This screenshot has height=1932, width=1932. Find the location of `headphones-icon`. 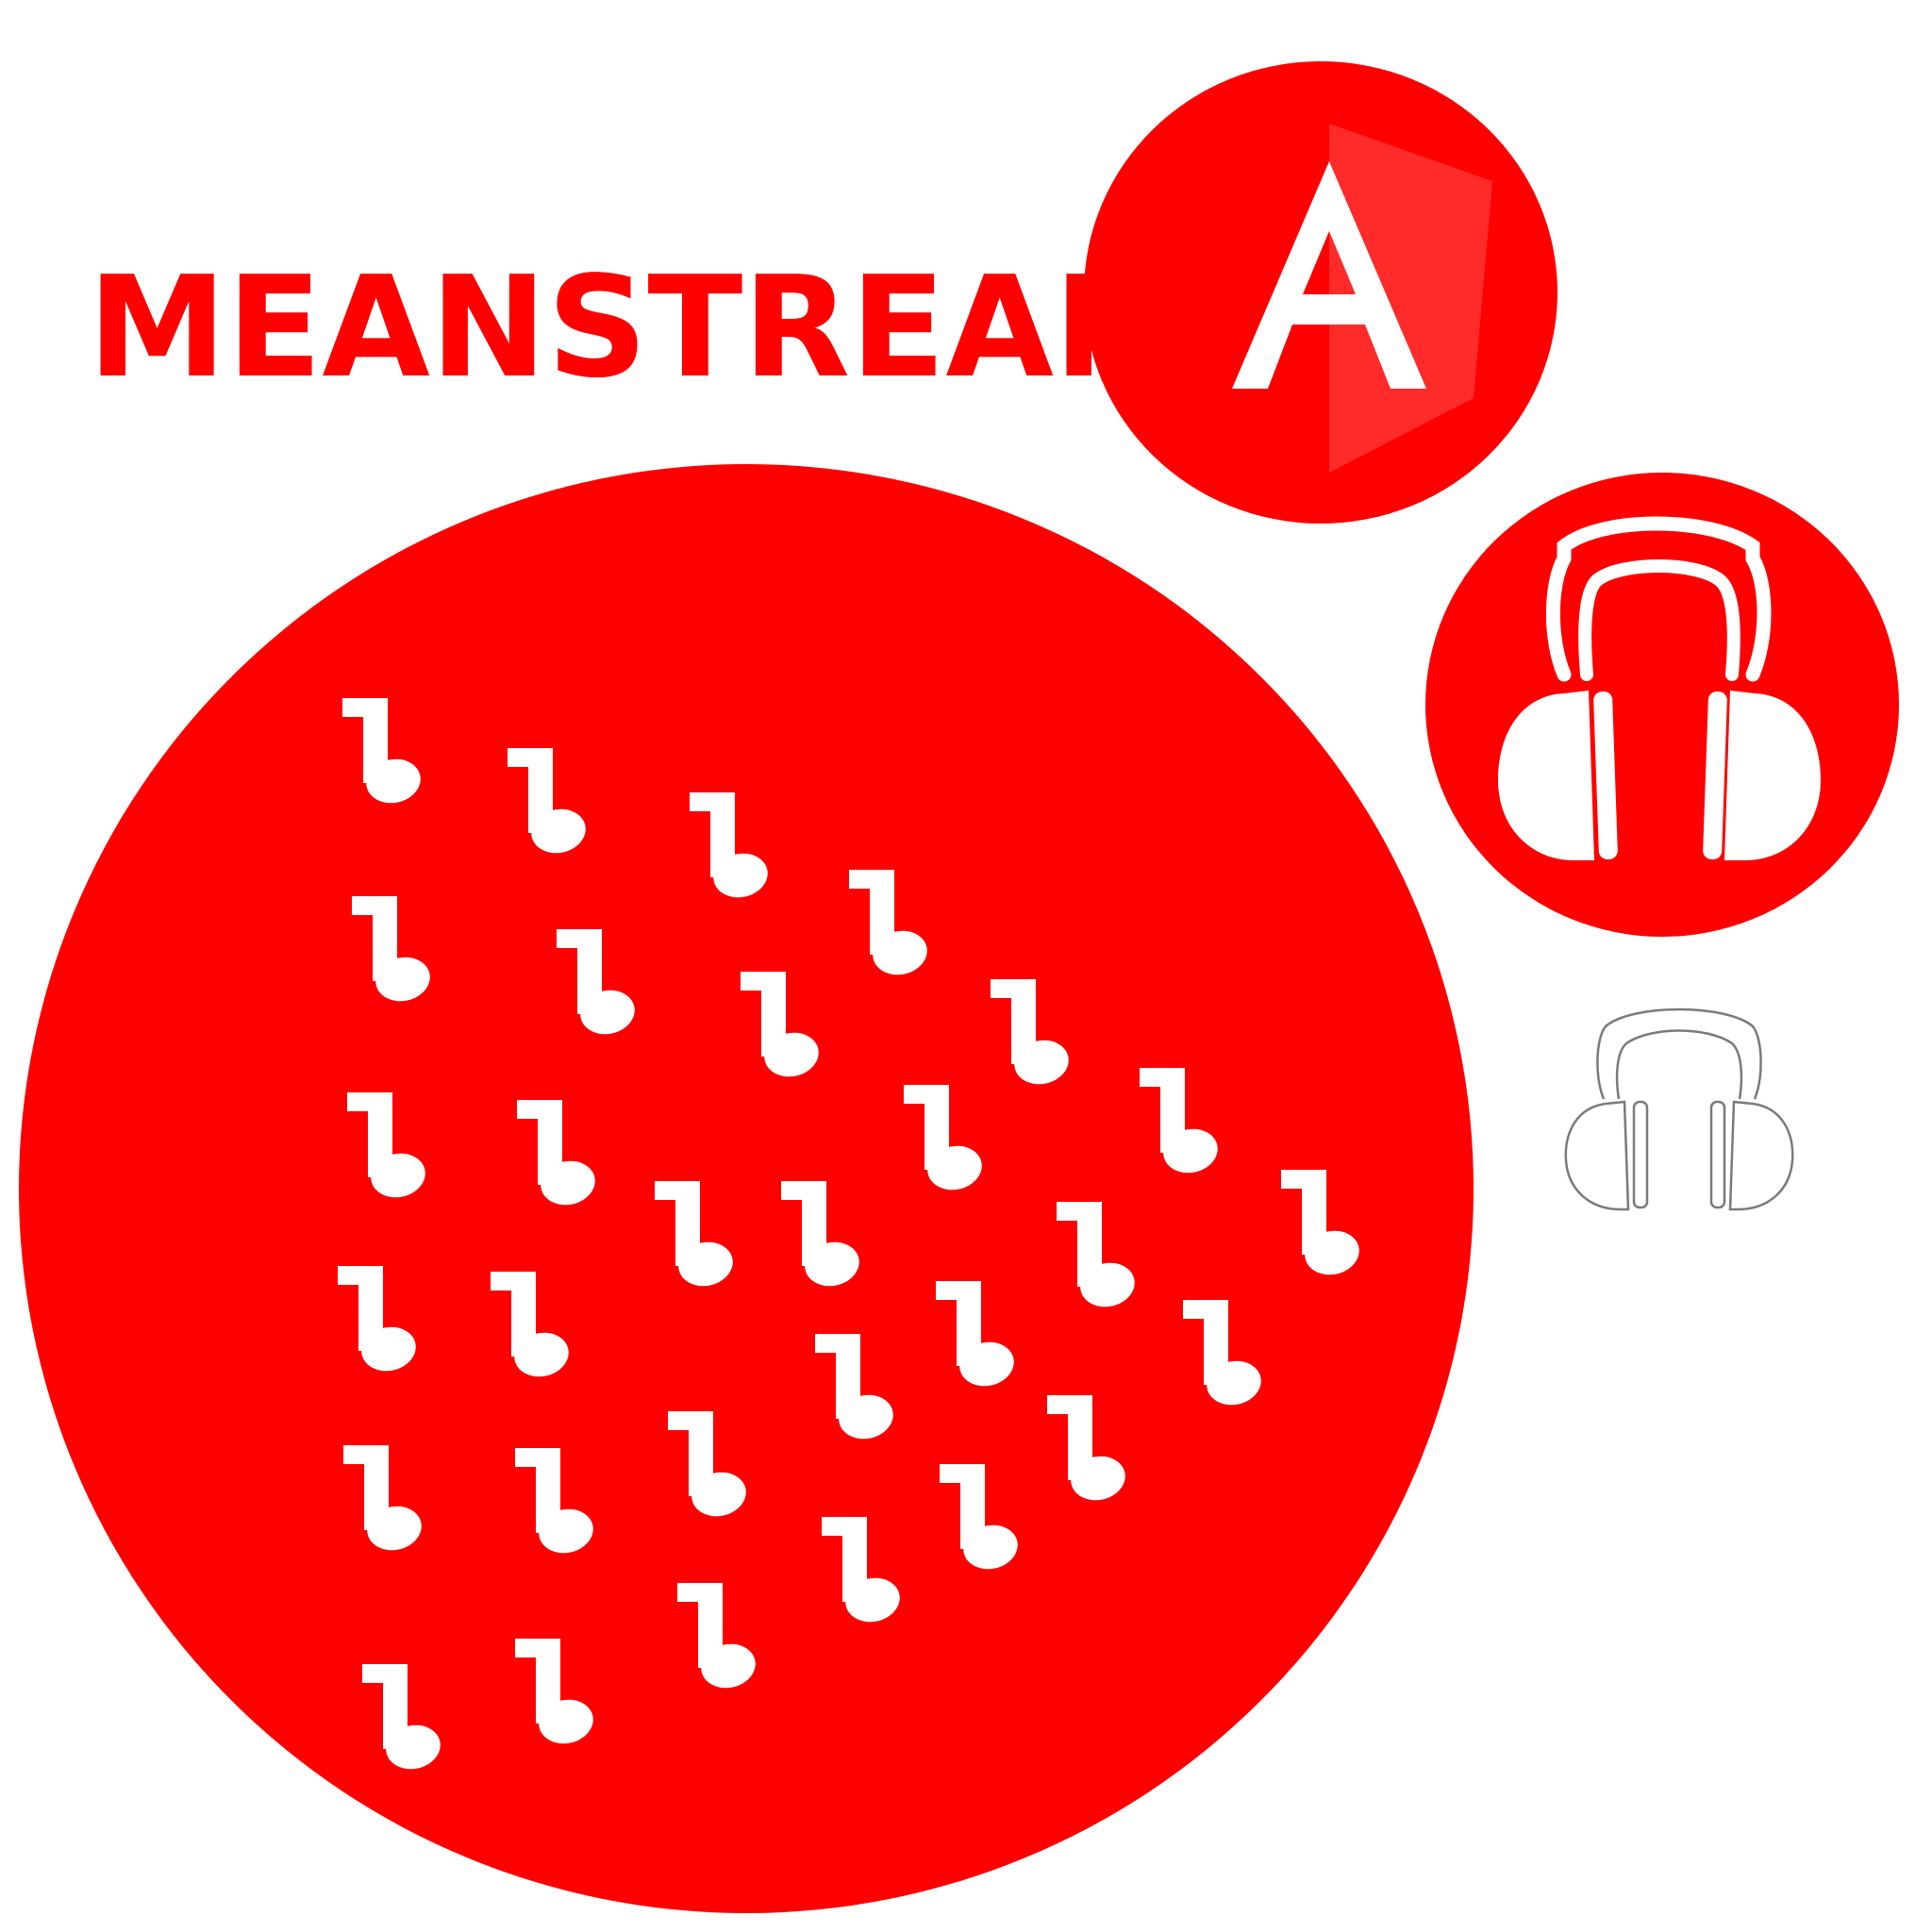

headphones-icon is located at coordinates (1660, 688).